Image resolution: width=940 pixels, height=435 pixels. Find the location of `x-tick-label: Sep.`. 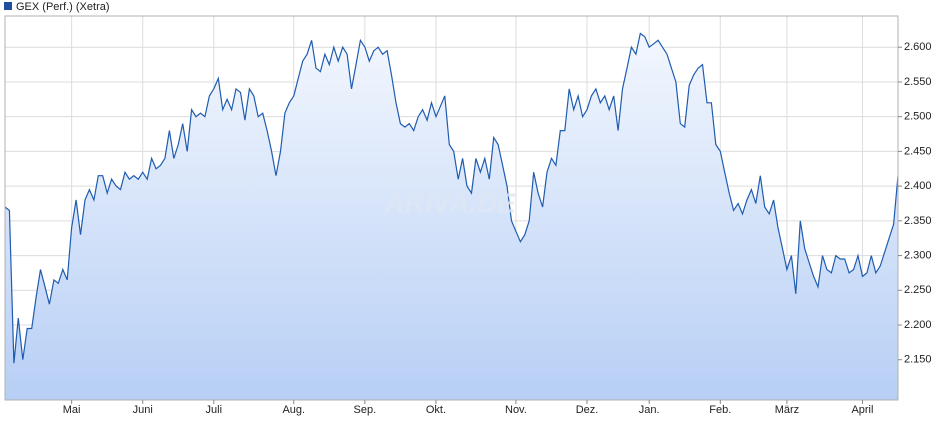

x-tick-label: Sep. is located at coordinates (365, 410).